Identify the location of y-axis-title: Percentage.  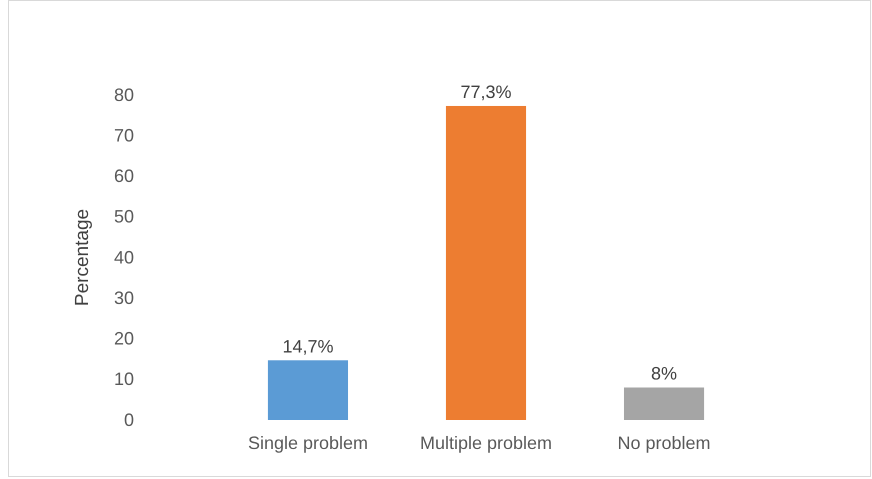
(82, 257).